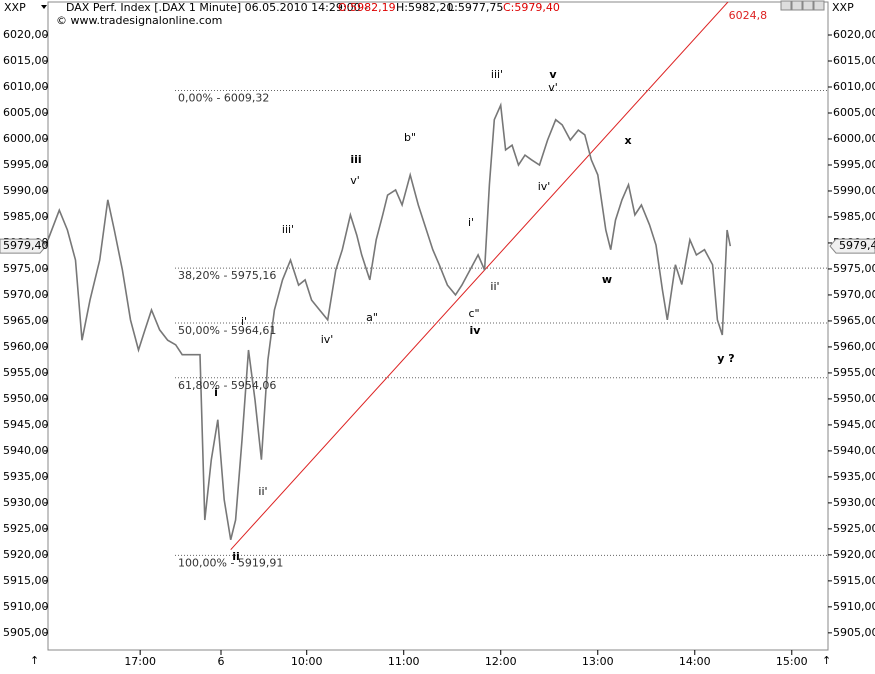 The height and width of the screenshot is (674, 875). Describe the element at coordinates (607, 279) in the screenshot. I see `wave-label: w` at that location.